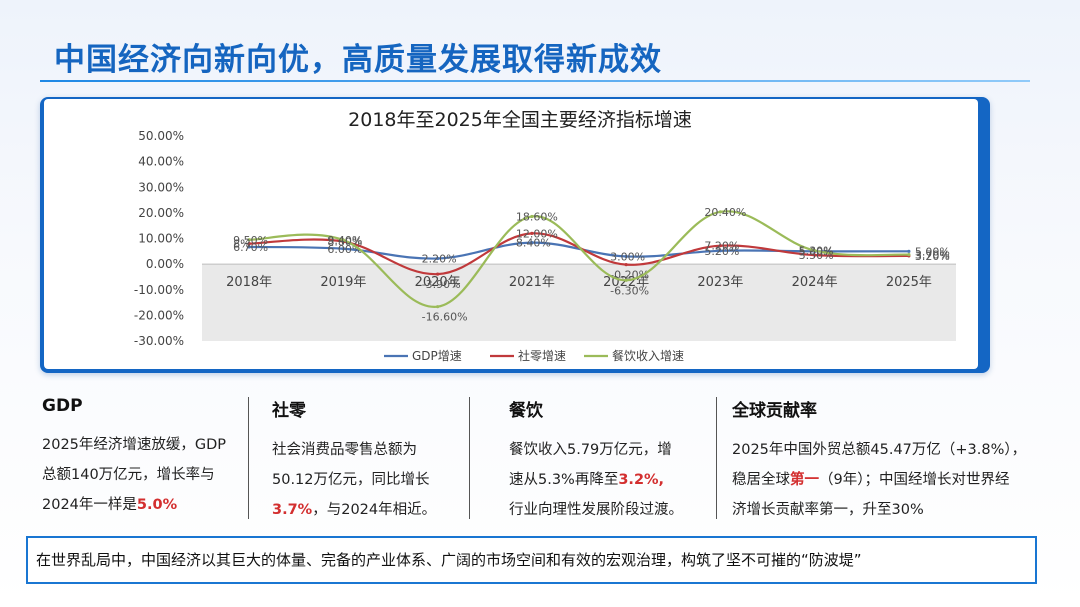 The image size is (1080, 607). Describe the element at coordinates (909, 282) in the screenshot. I see `x-tick-label: 2025年` at that location.